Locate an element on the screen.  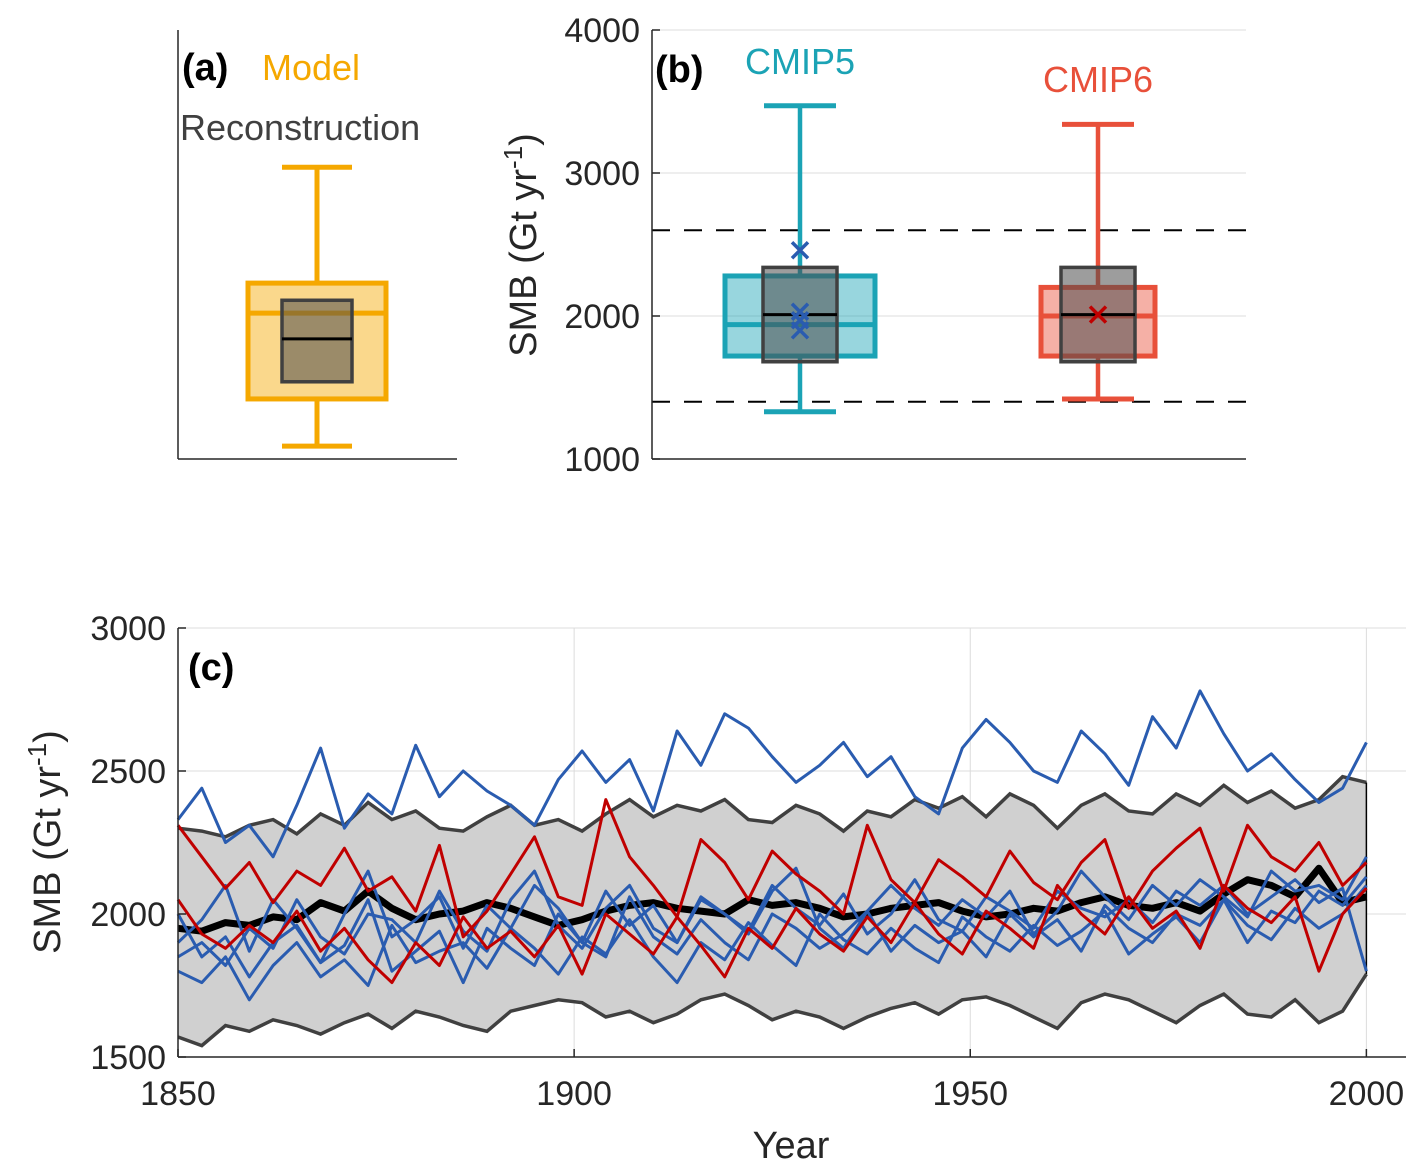
cmip5-run-2-line is located at coordinates (772, 911).